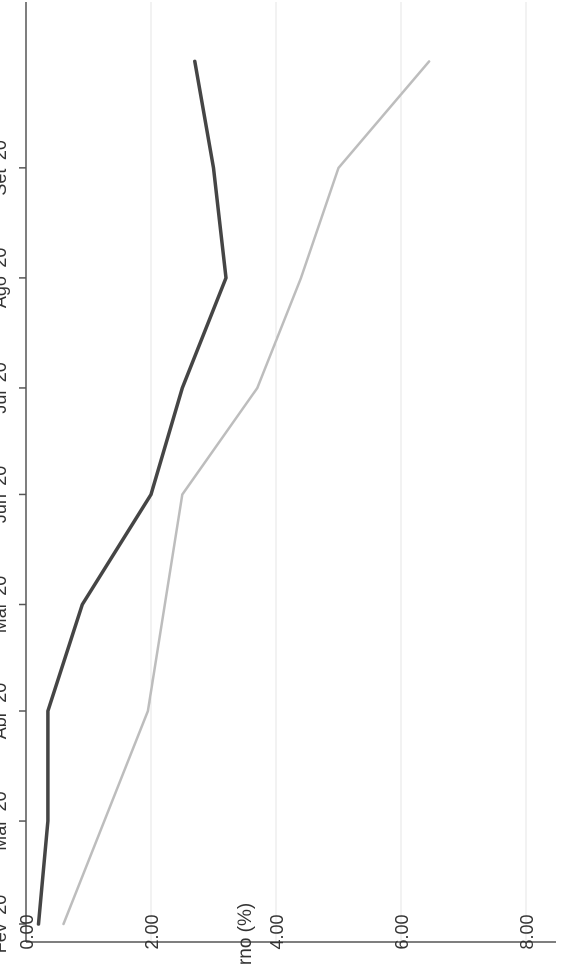 This screenshot has height=964, width=583. What do you see at coordinates (27, 931) in the screenshot?
I see `y-tick-label: 0.00` at bounding box center [27, 931].